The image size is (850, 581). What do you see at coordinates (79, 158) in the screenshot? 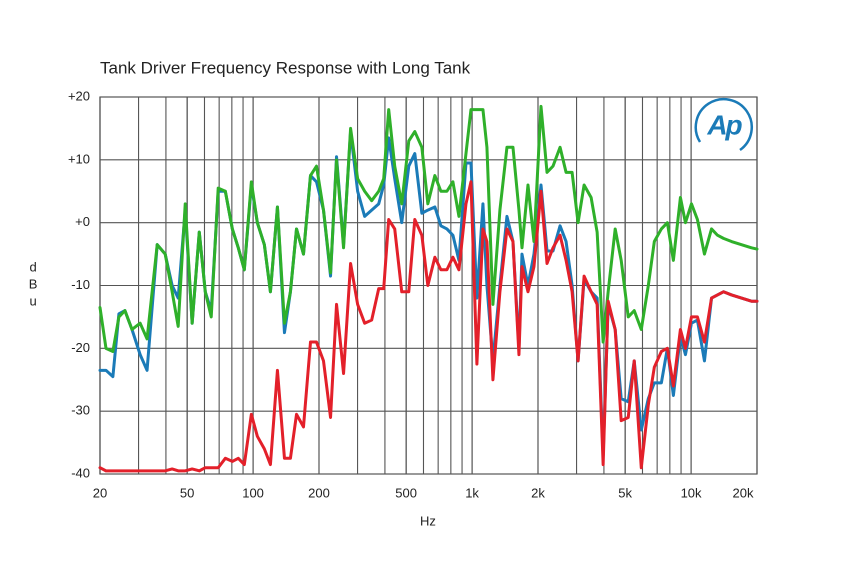
I see `y-tick-label: +10` at bounding box center [79, 158].